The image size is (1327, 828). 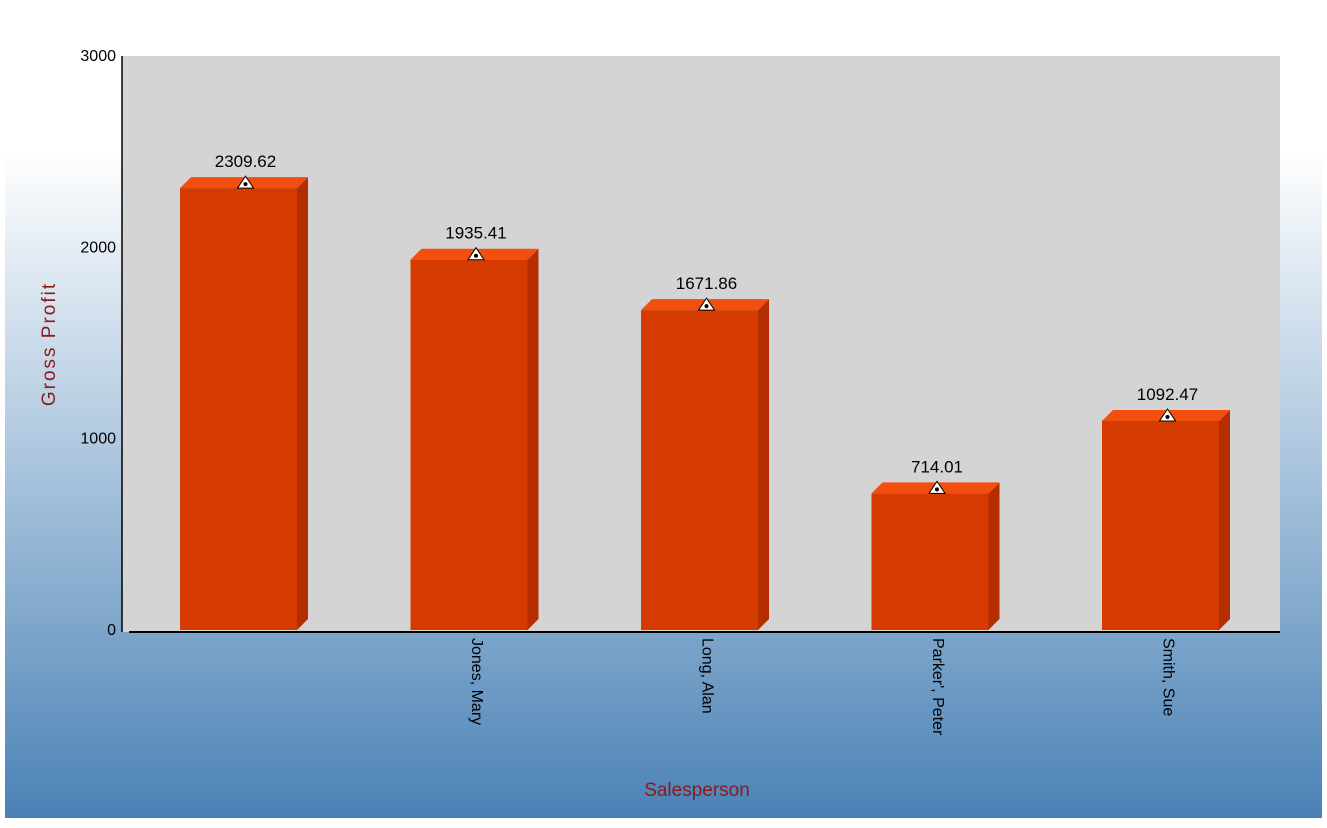 What do you see at coordinates (937, 687) in the screenshot?
I see `x-tick-label: Parker', Peter` at bounding box center [937, 687].